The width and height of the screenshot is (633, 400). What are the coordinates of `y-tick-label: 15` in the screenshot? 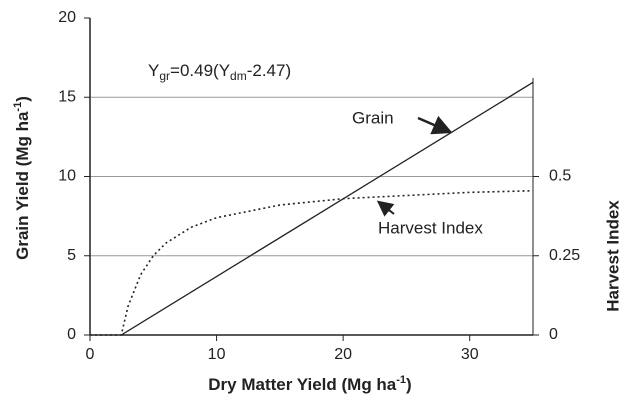 It's located at (67, 96).